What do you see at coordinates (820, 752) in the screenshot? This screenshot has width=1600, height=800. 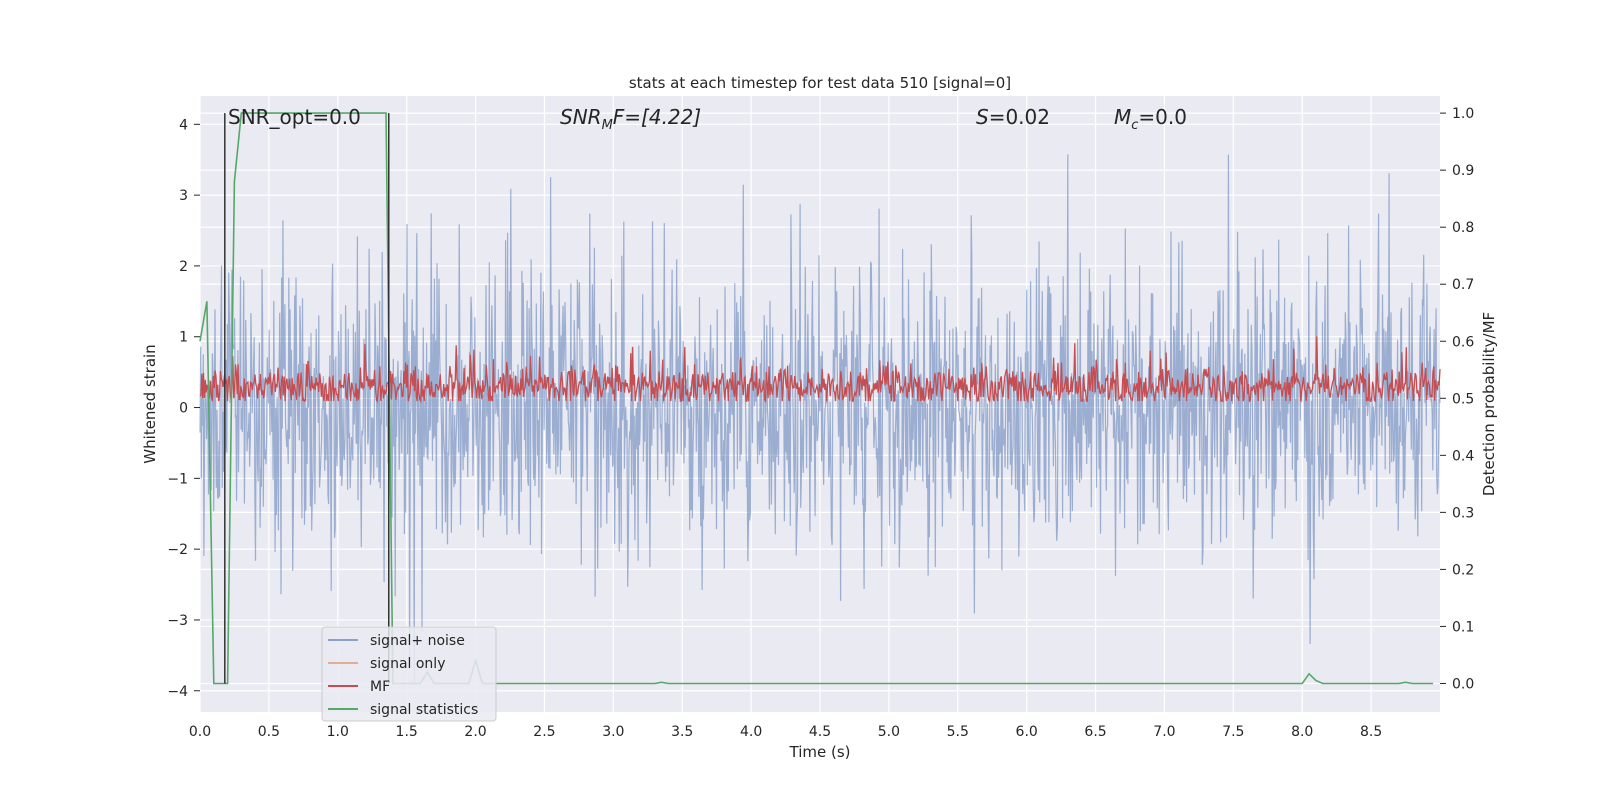 I see `x-axis-label: Time (s)` at bounding box center [820, 752].